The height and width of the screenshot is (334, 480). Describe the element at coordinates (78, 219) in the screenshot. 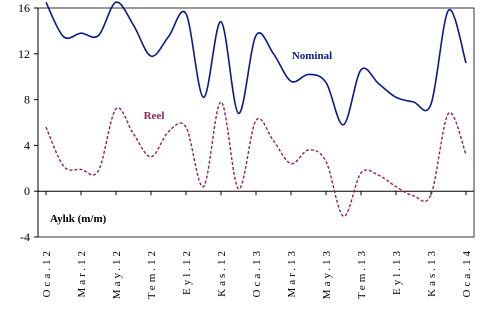

I see `chart-annotation: Aylık (m/m)` at that location.